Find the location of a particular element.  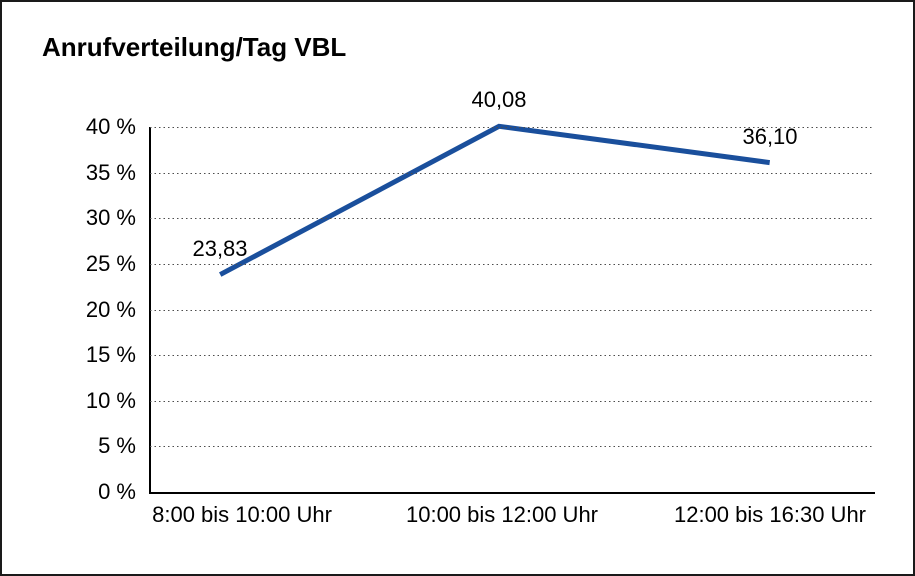

x-axis-line is located at coordinates (512, 493).